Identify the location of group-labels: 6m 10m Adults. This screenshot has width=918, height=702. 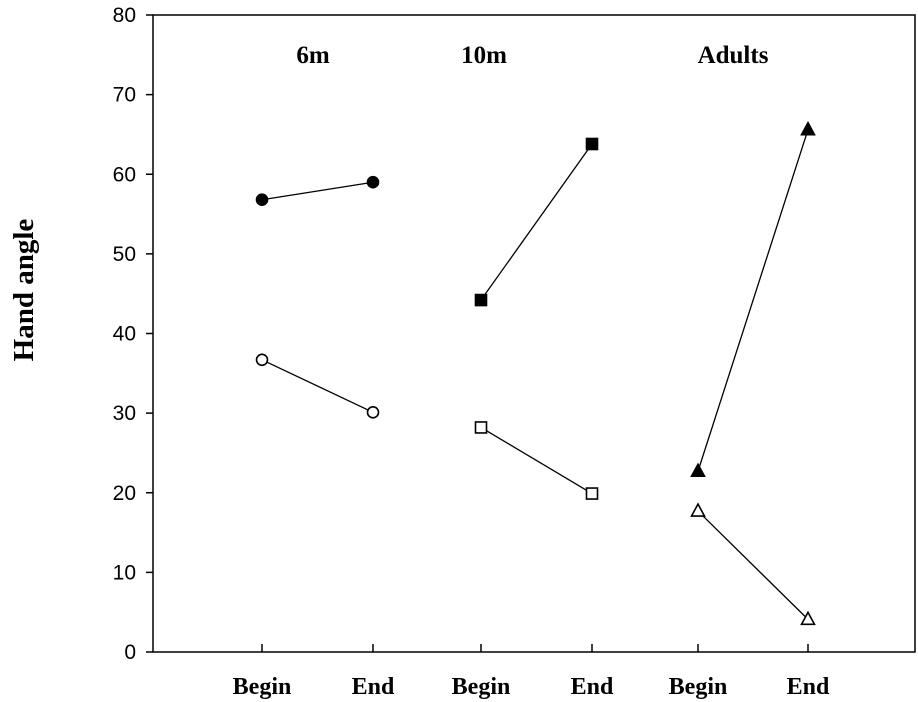
(532, 55).